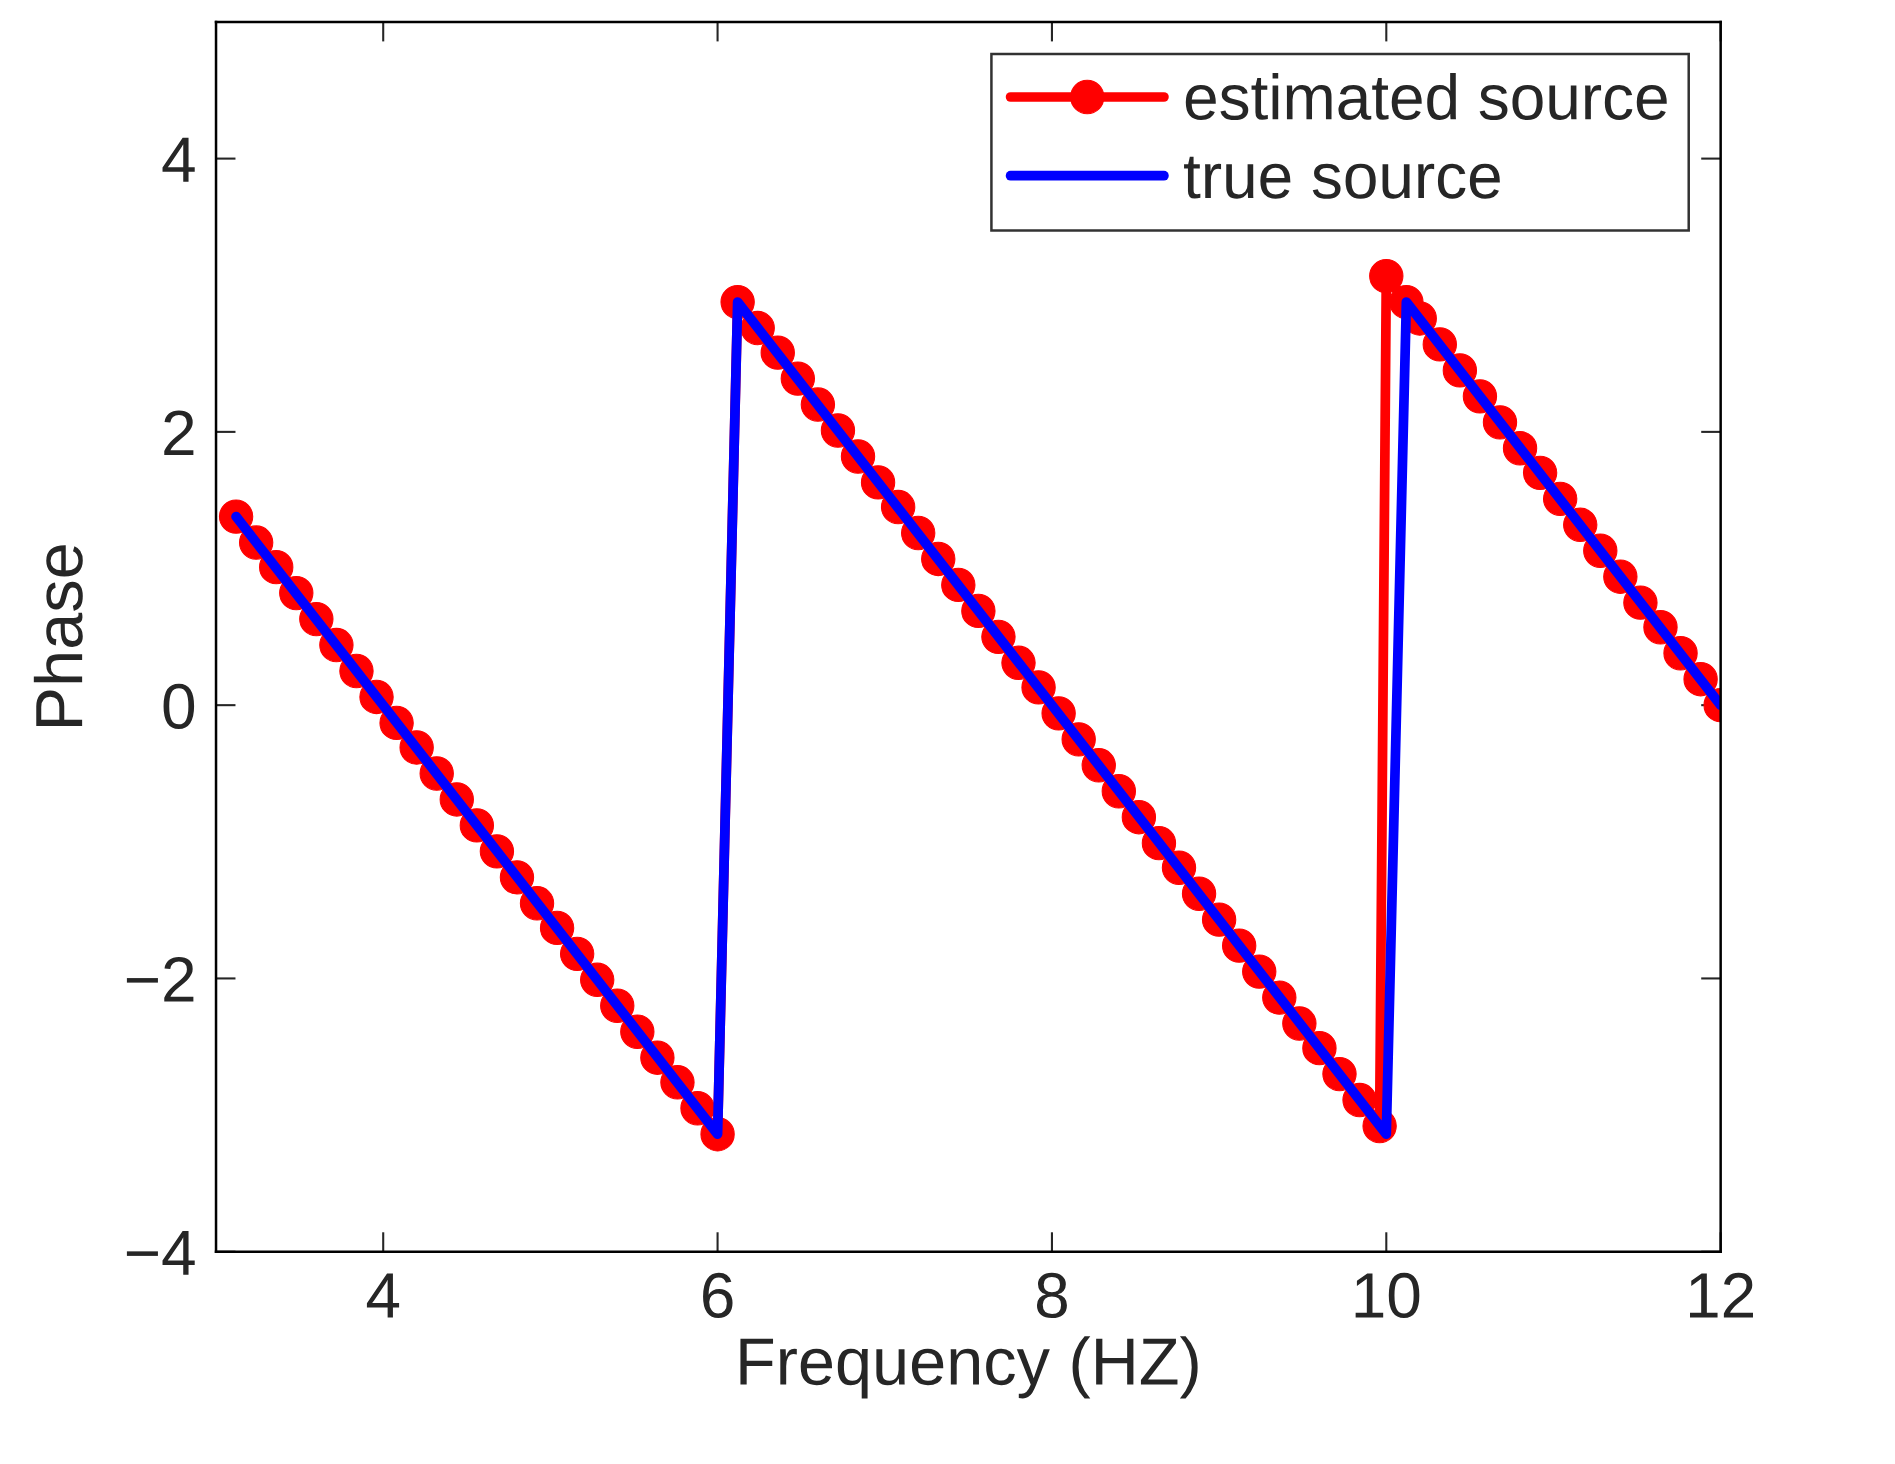  Describe the element at coordinates (179, 433) in the screenshot. I see `y-tick-label: 2` at that location.